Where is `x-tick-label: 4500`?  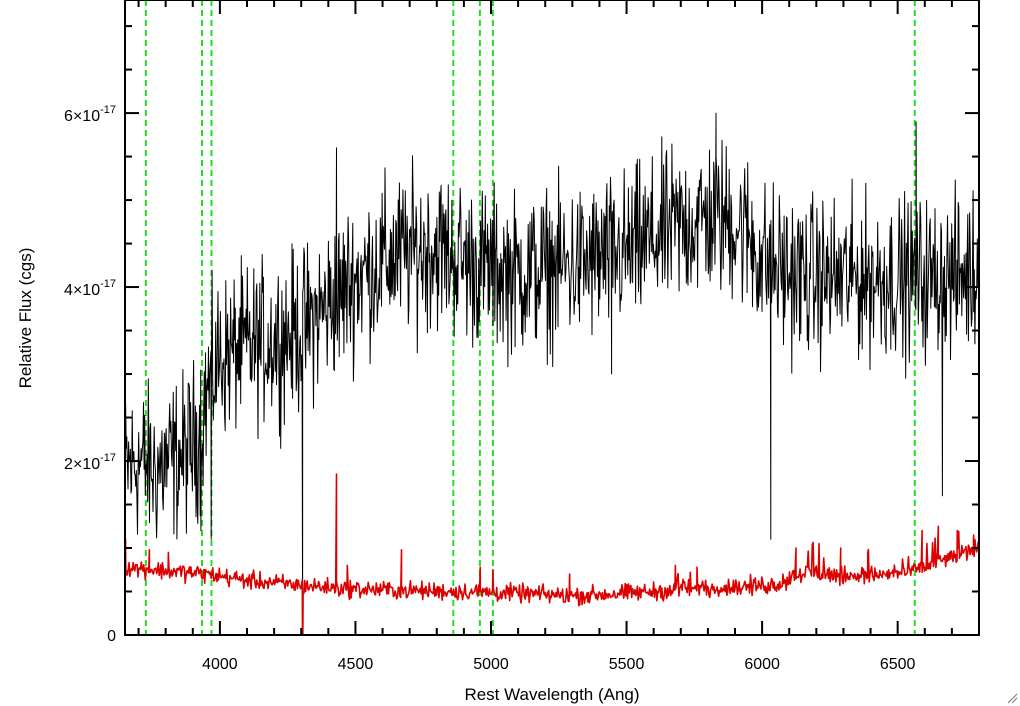
x-tick-label: 4500 is located at coordinates (356, 664).